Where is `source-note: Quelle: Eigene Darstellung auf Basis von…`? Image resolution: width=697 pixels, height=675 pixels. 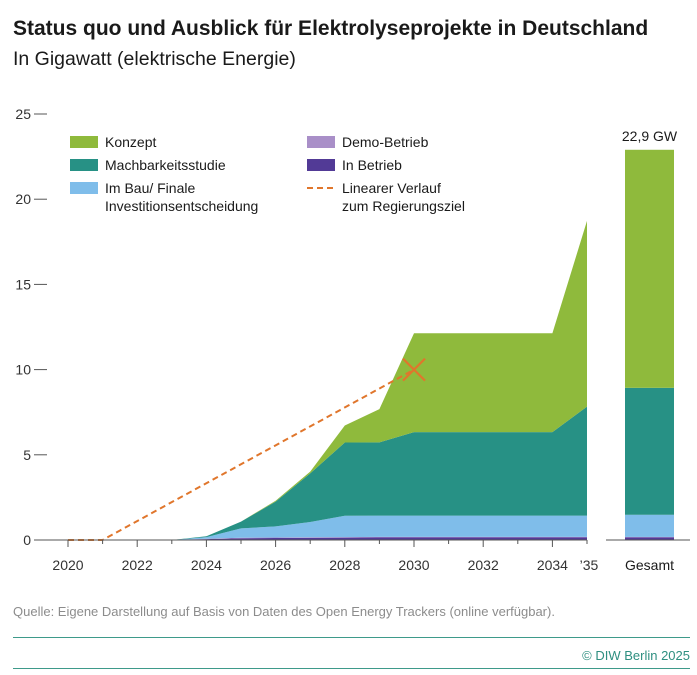
source-note: Quelle: Eigene Darstellung auf Basis von… is located at coordinates (284, 611).